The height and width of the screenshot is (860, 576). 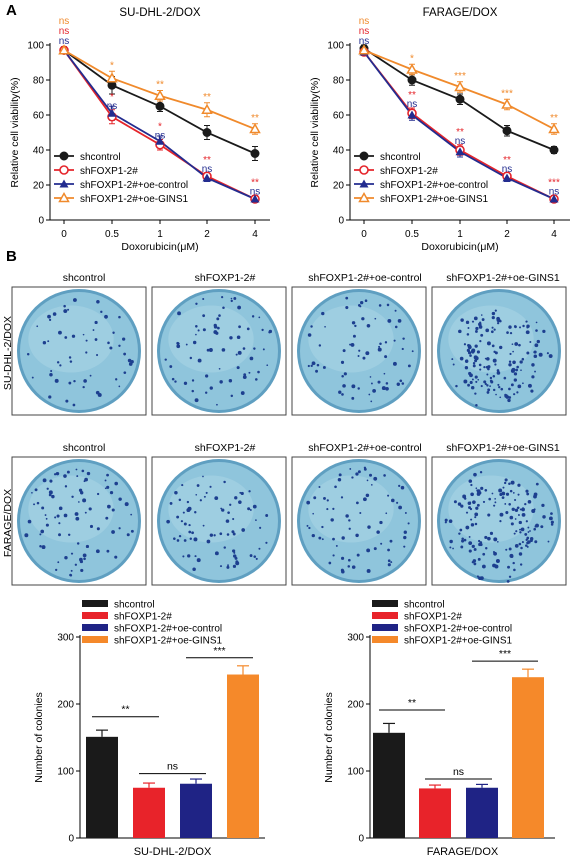 What do you see at coordinates (503, 278) in the screenshot?
I see `plate-title: shFOXP1-2#+oe-GINS1` at bounding box center [503, 278].